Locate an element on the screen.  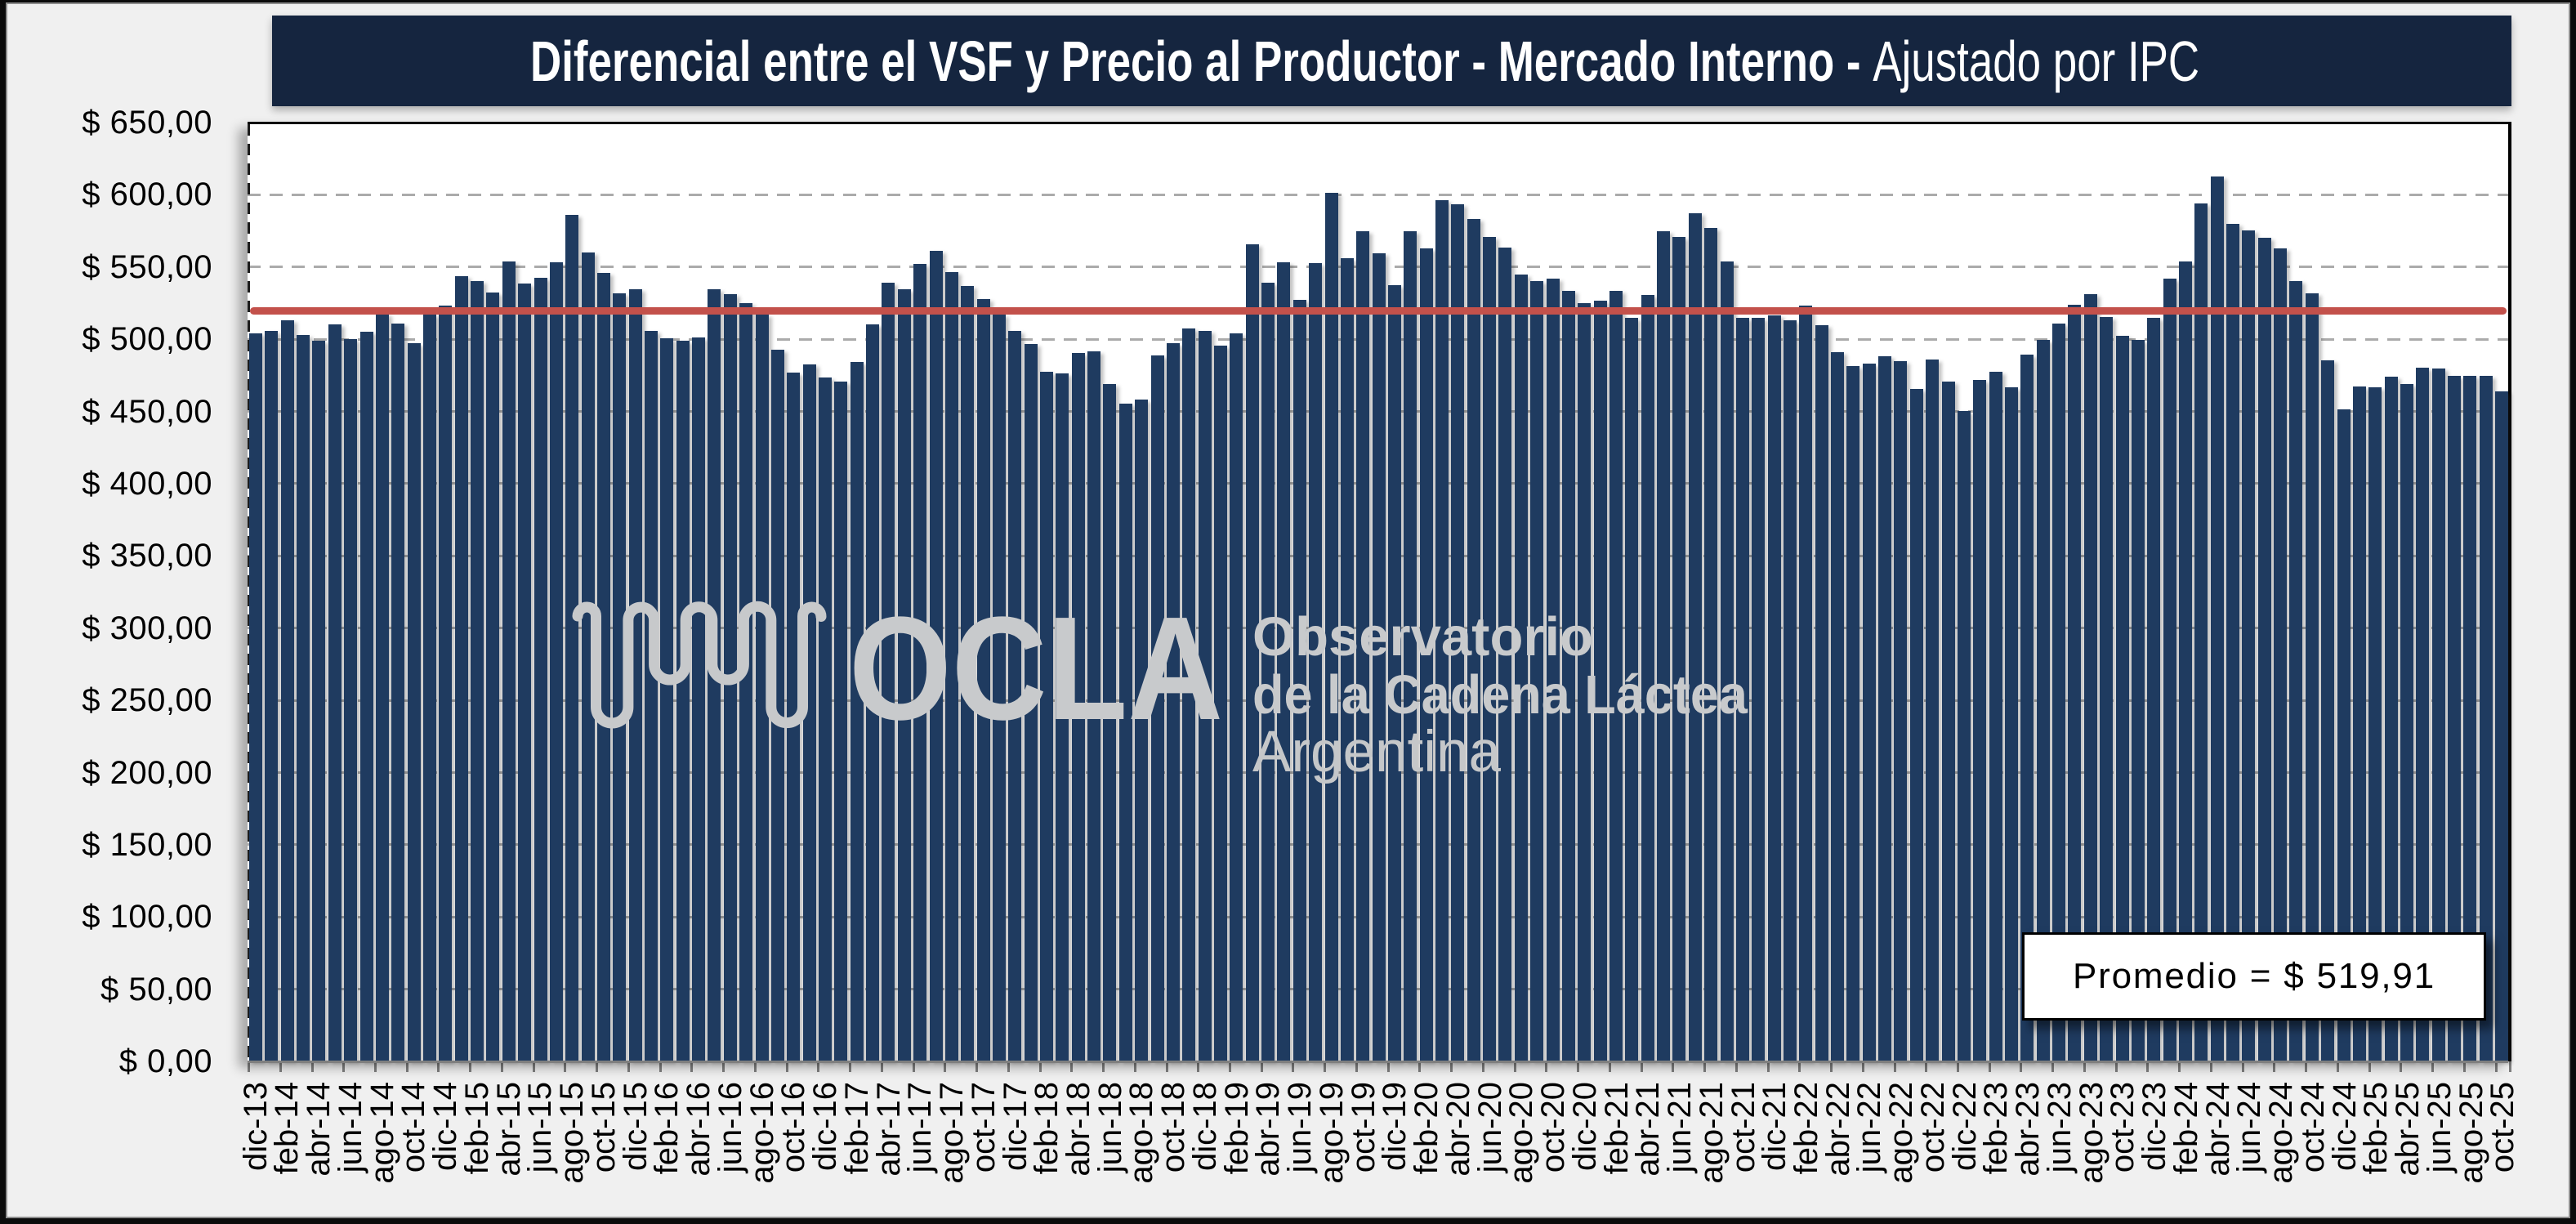
svg-text: Observatorio is located at coordinates (1422, 637).